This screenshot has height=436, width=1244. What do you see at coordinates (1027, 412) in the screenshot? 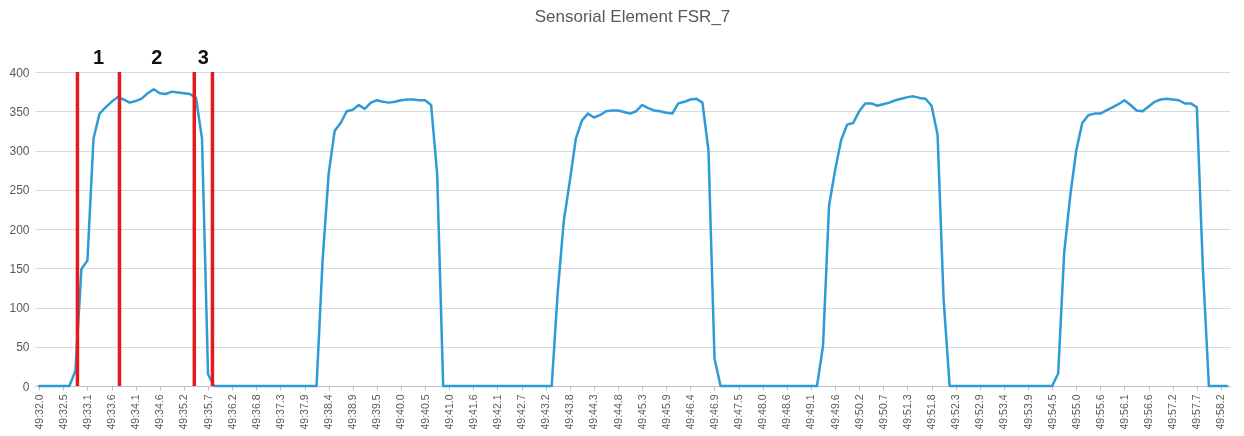
I see `x-tick-label: 49:53.9` at bounding box center [1027, 412].